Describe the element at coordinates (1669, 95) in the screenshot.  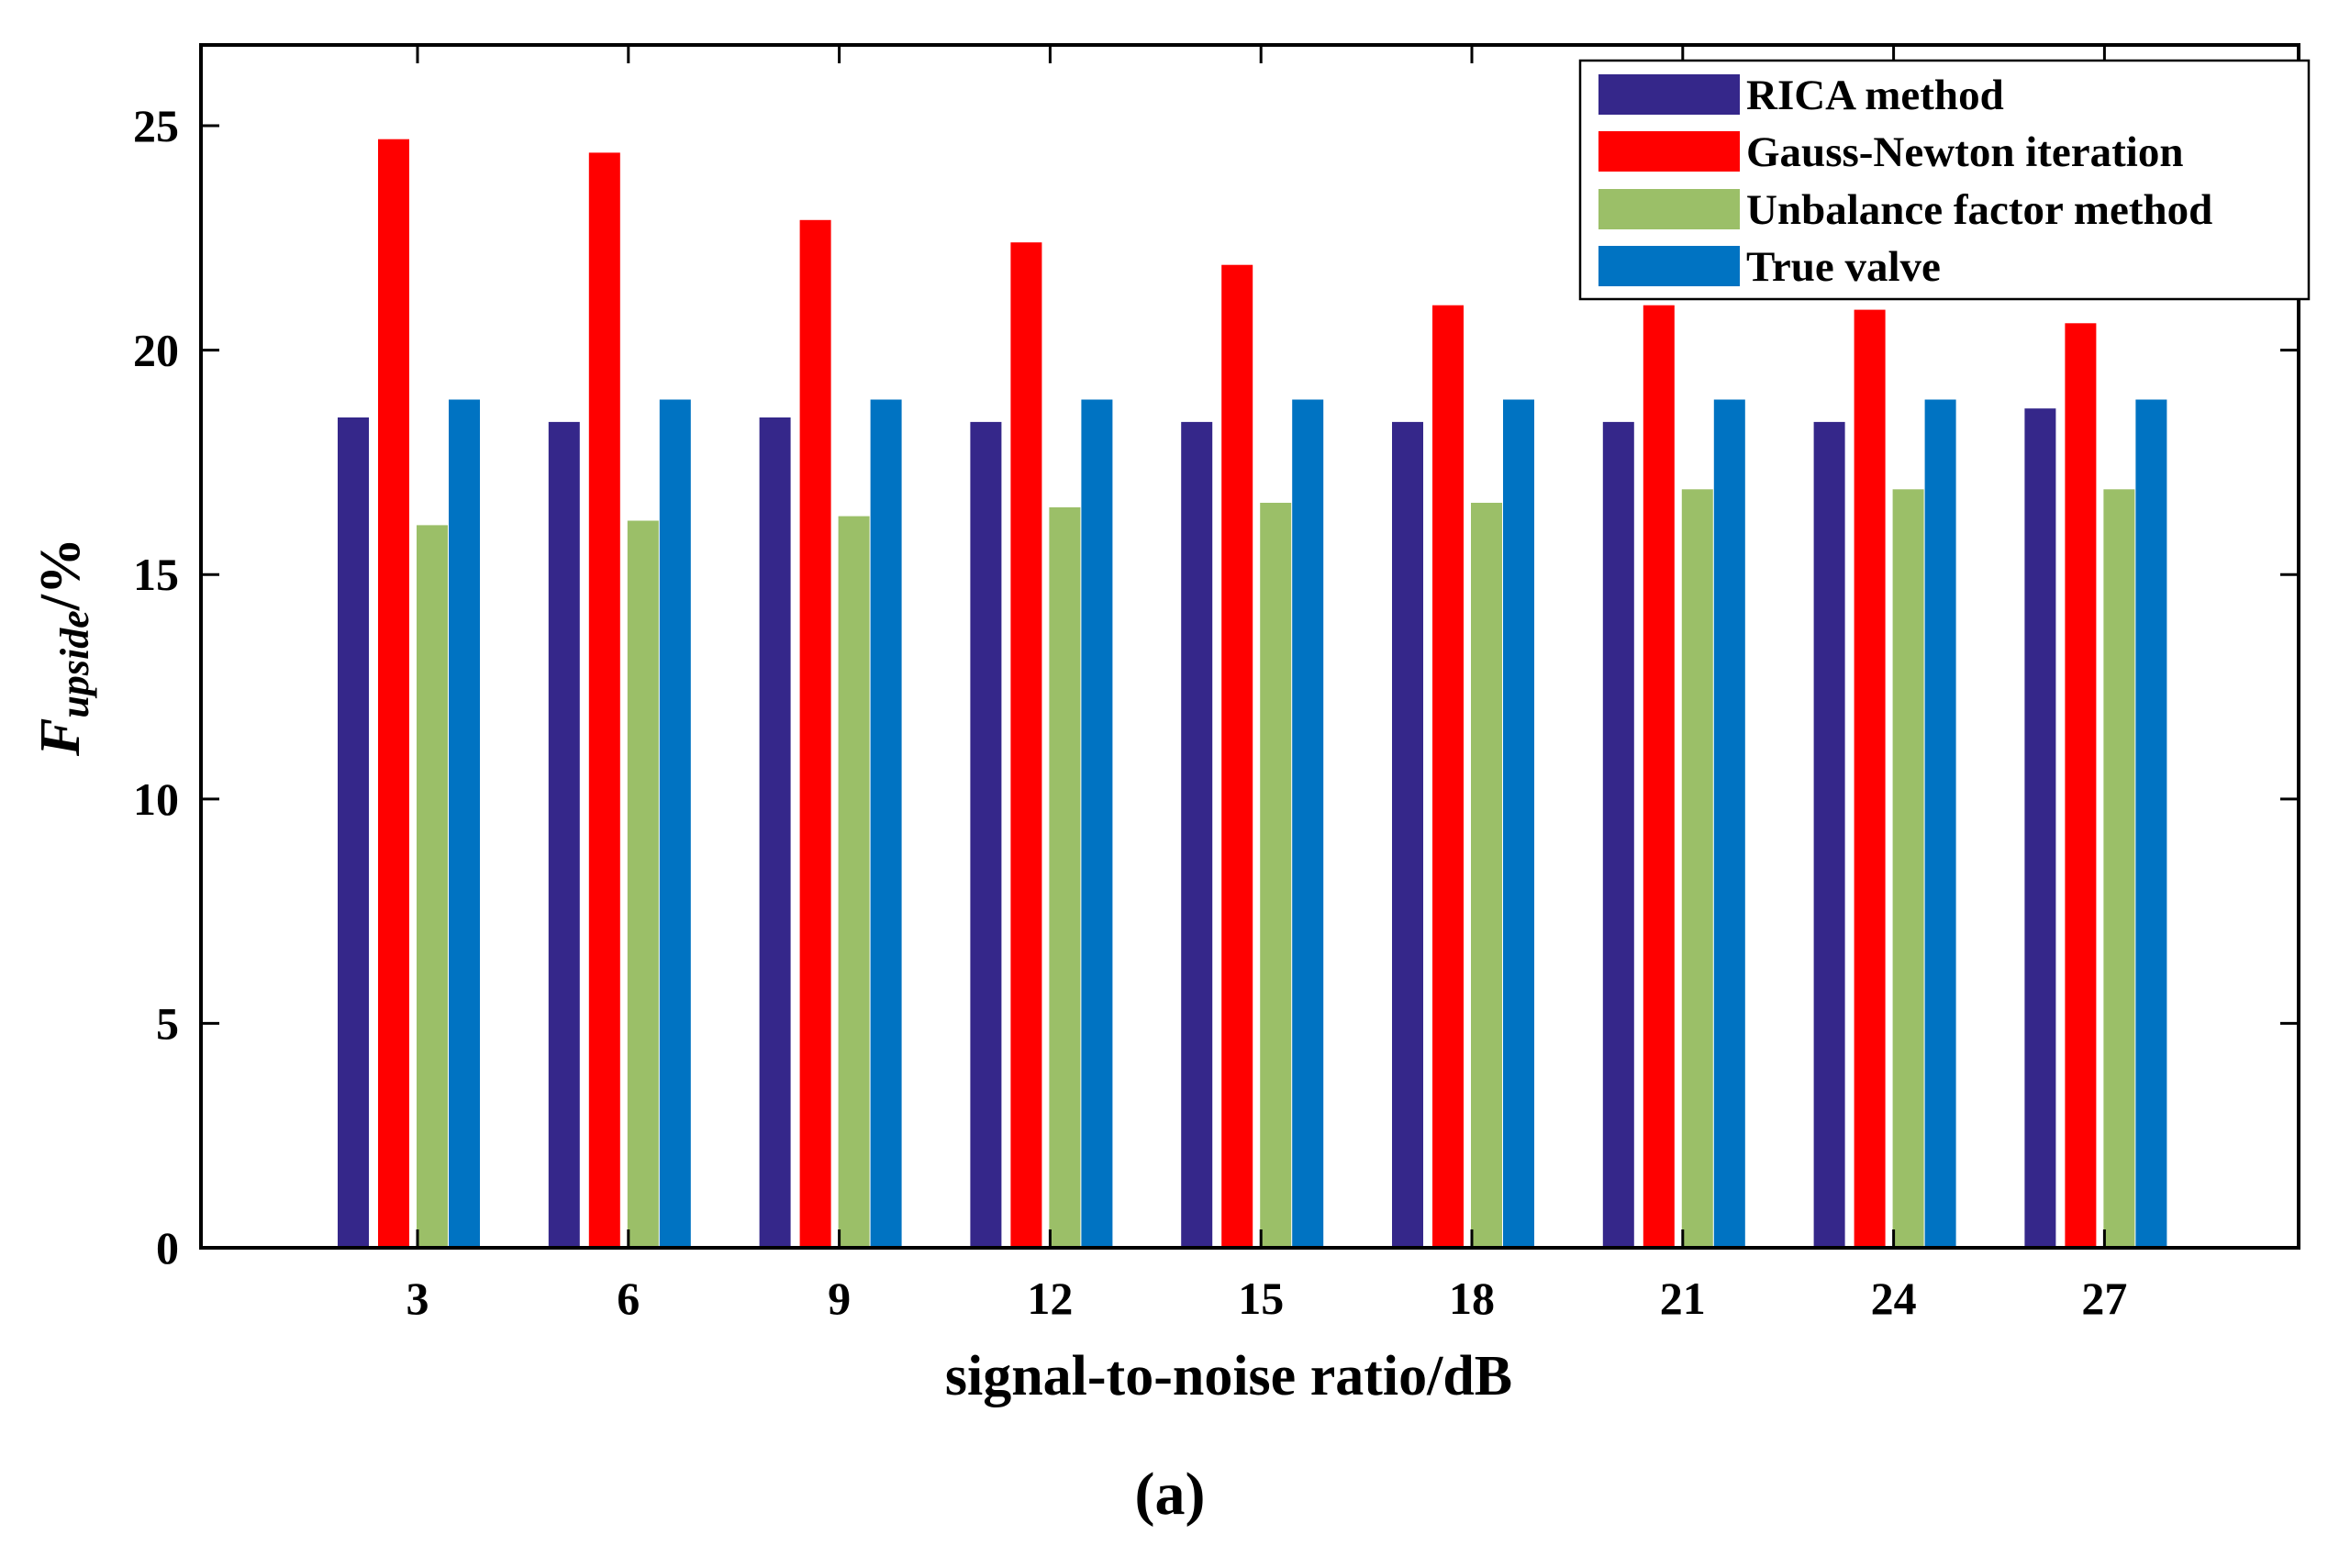
I see `legend-swatch-rica-method` at that location.